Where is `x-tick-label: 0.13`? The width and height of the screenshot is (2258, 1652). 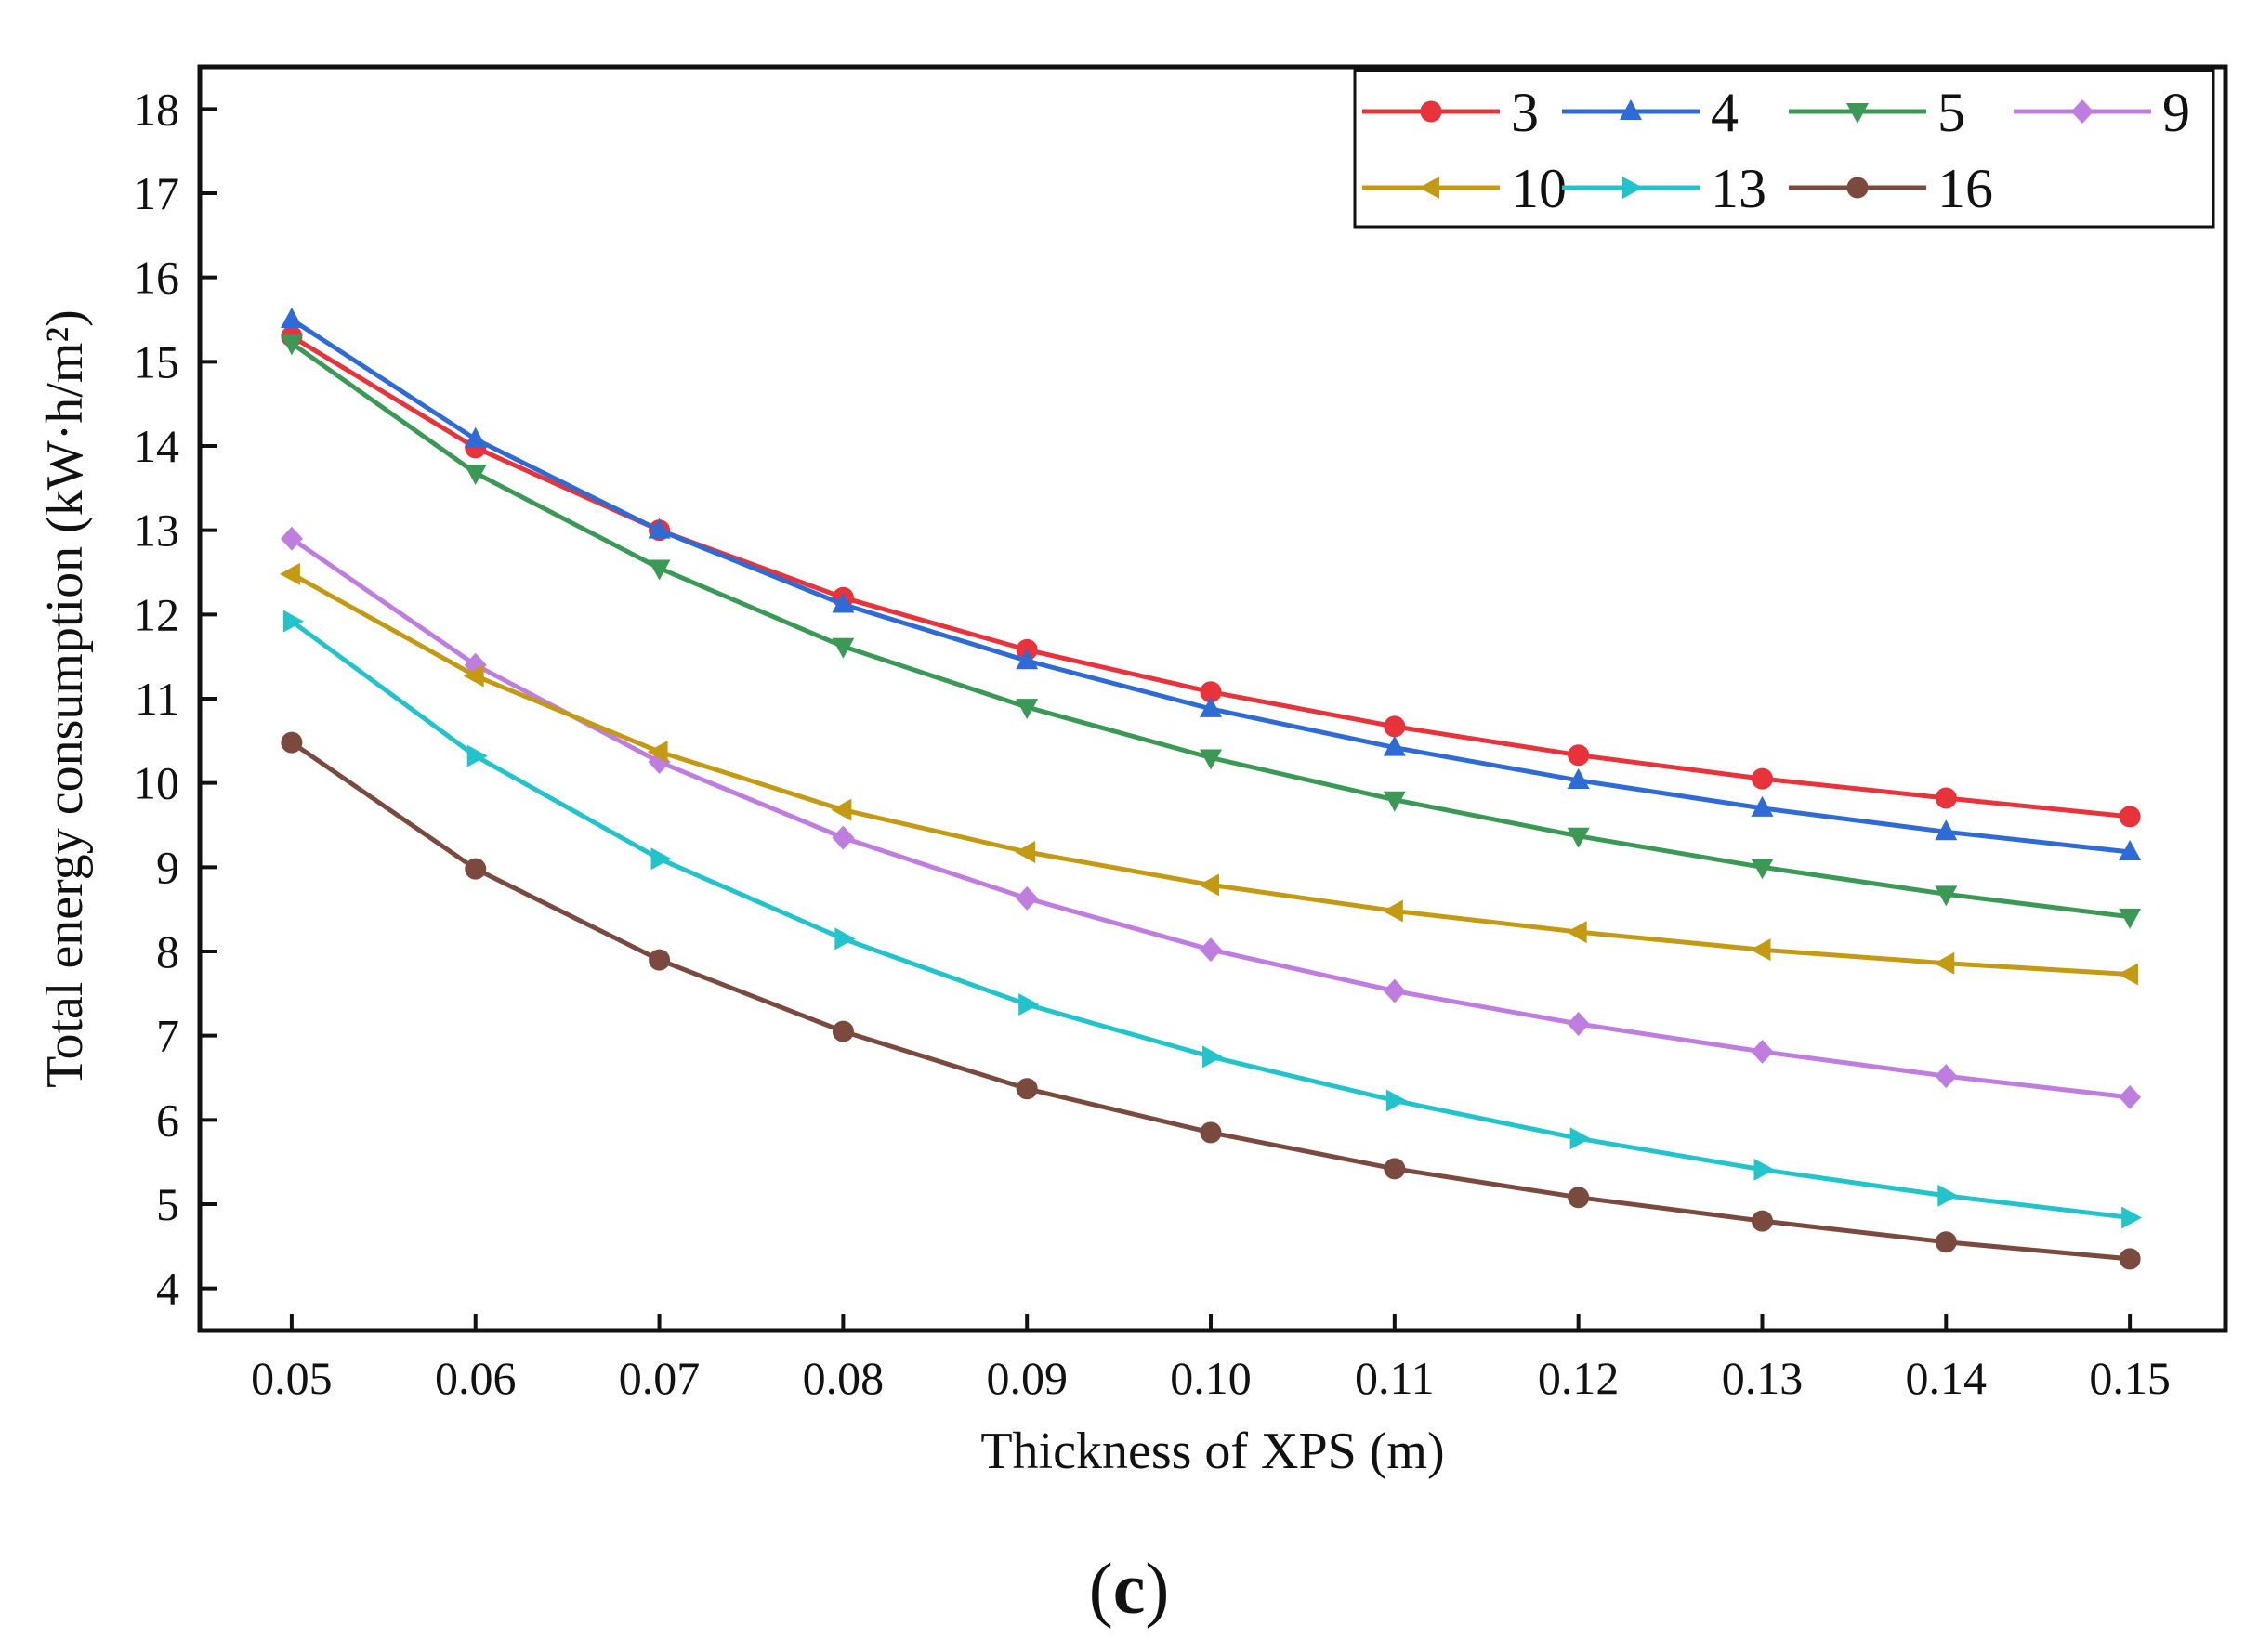 x-tick-label: 0.13 is located at coordinates (1763, 1378).